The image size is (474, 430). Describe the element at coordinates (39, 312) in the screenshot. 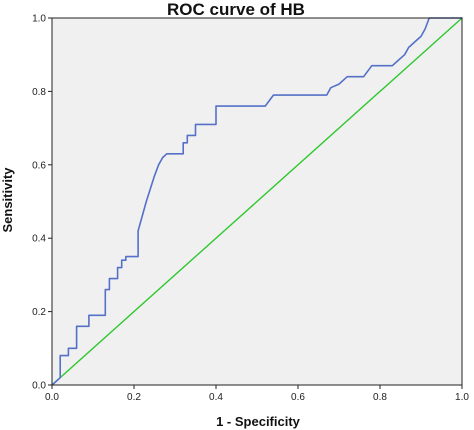

I see `y-tick-label: 0.2` at that location.